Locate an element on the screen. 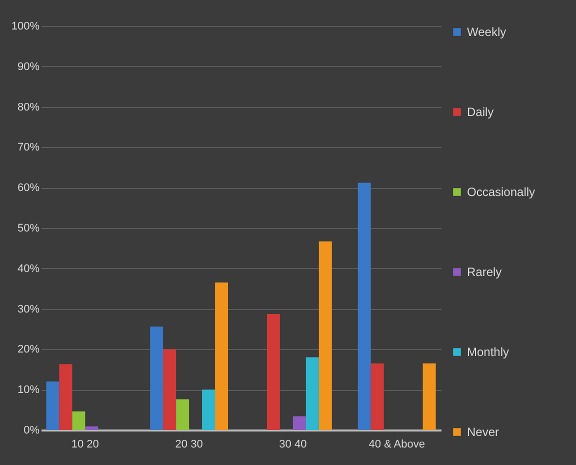 Image resolution: width=576 pixels, height=465 pixels. y-tick-label: 60% is located at coordinates (28, 188).